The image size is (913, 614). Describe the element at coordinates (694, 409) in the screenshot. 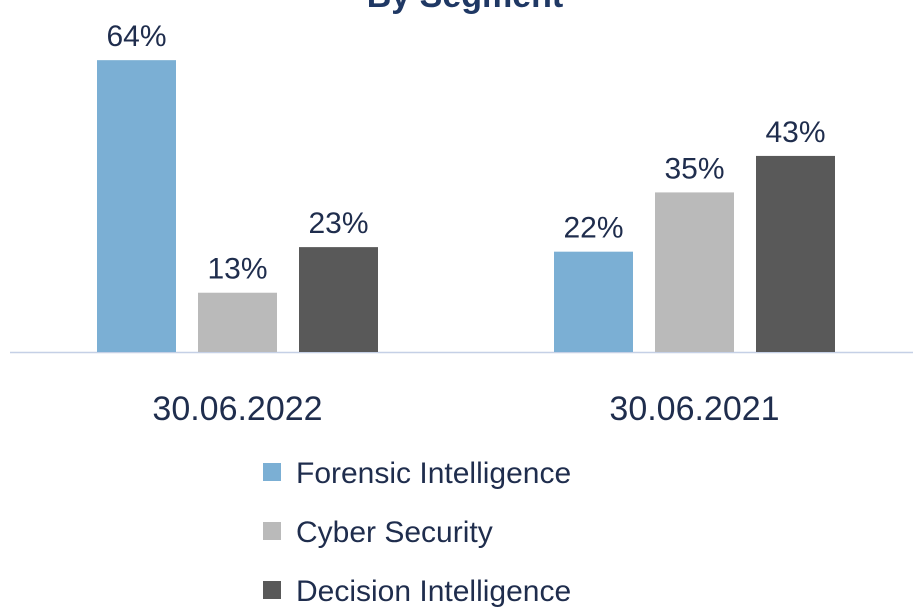

I see `x-tick-label: 30.06.2021` at that location.